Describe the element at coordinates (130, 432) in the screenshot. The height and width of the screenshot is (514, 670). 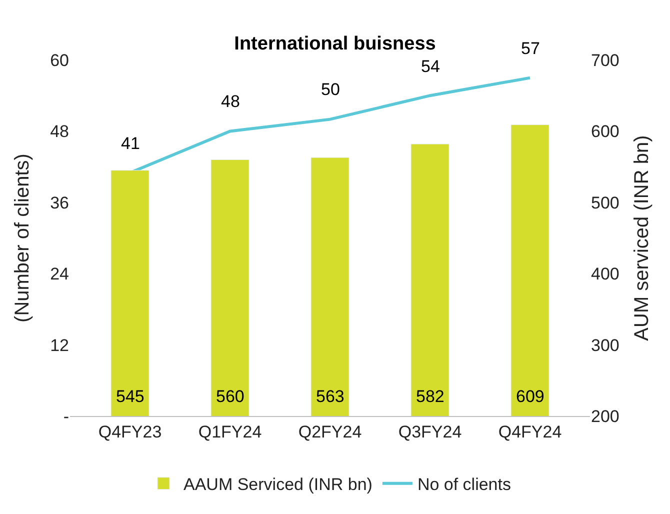
I see `x-tick-label: Q4FY23` at that location.